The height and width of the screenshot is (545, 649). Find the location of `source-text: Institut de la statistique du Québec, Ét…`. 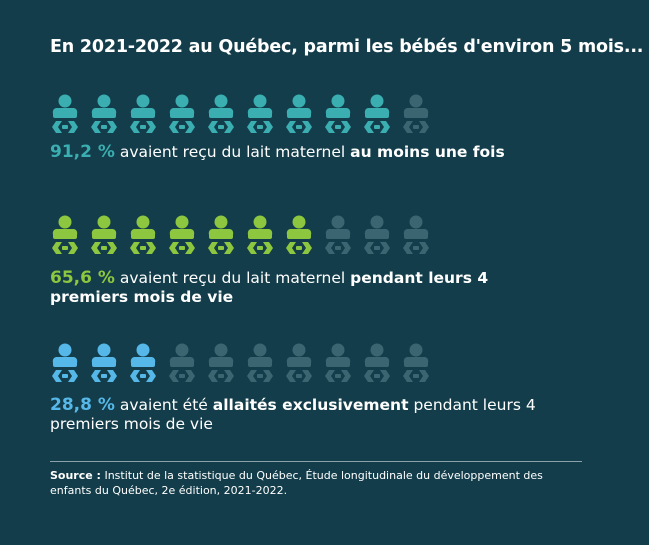

source-text: Institut de la statistique du Québec, Ét… is located at coordinates (296, 483).